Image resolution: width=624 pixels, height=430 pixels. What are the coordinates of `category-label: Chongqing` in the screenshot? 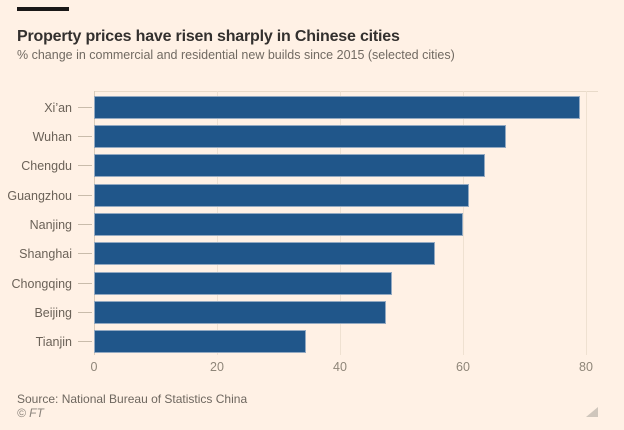 It's located at (41, 284).